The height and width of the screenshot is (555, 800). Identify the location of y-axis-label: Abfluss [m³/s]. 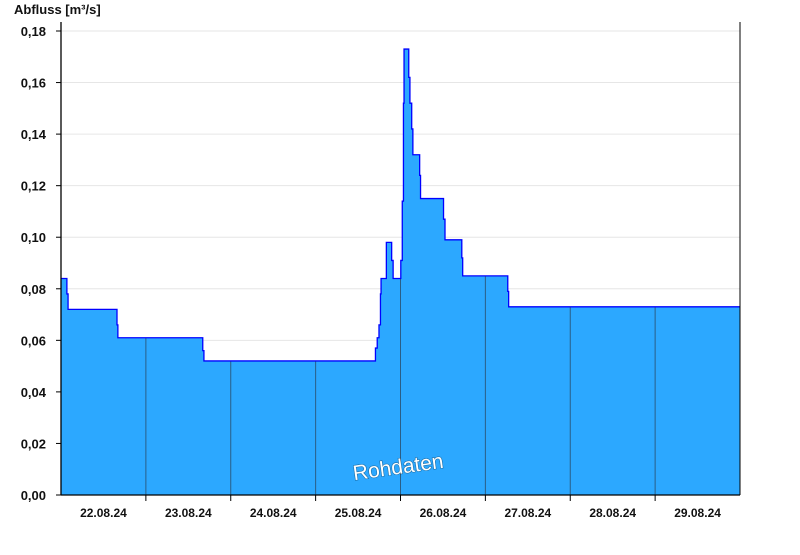
(57, 9).